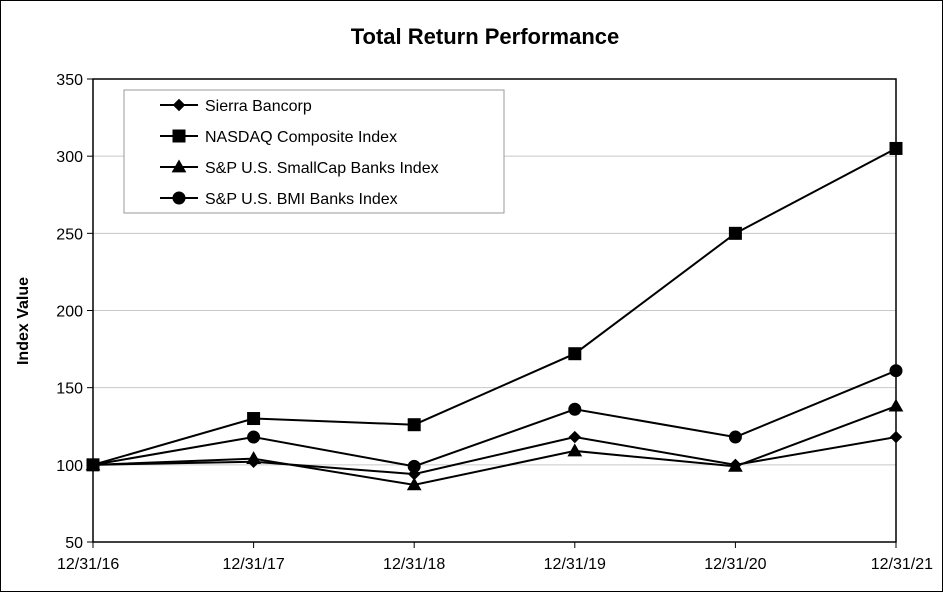  Describe the element at coordinates (902, 564) in the screenshot. I see `x-tick-label: 12/31/21` at that location.